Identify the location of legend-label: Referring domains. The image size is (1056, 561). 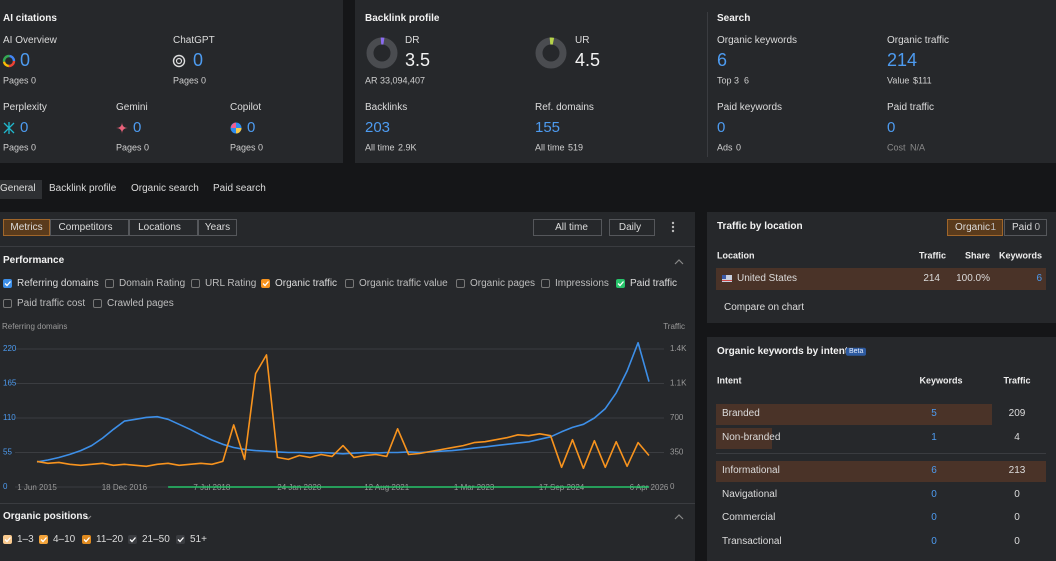
(58, 283).